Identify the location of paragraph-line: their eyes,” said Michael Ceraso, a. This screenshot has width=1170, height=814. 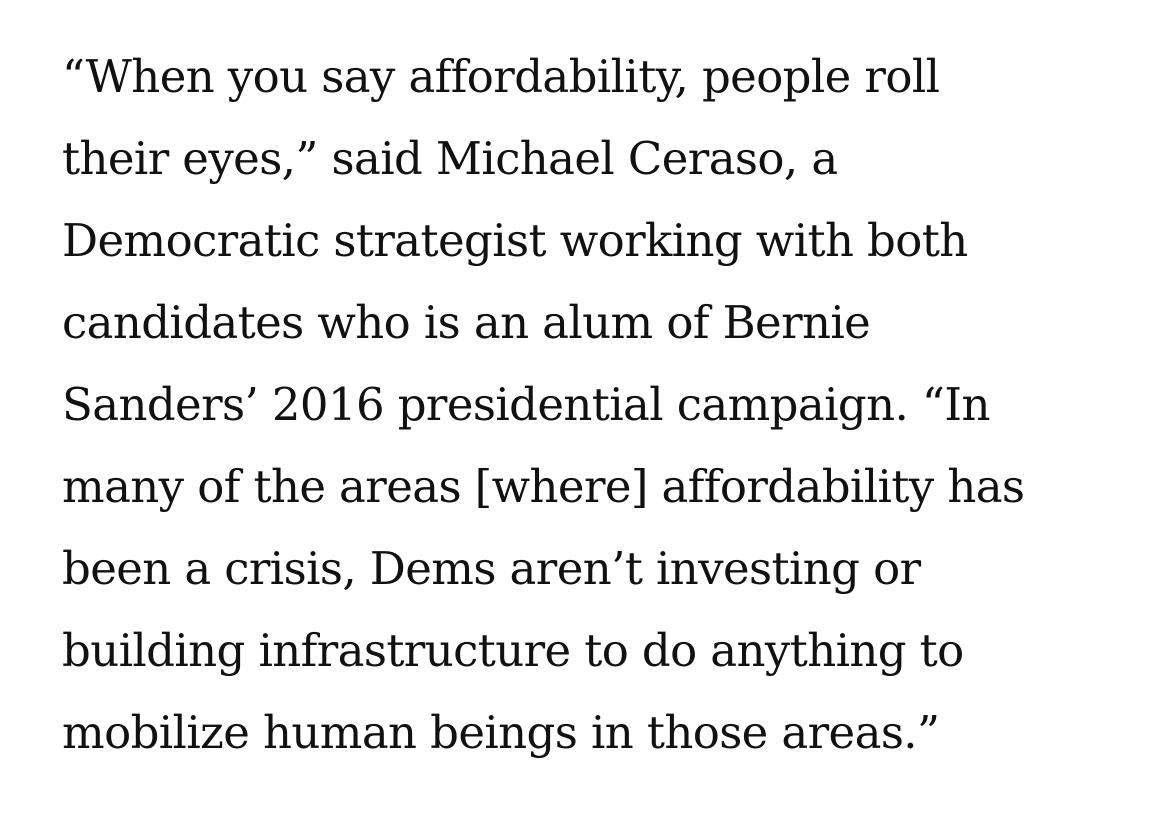
(450, 158).